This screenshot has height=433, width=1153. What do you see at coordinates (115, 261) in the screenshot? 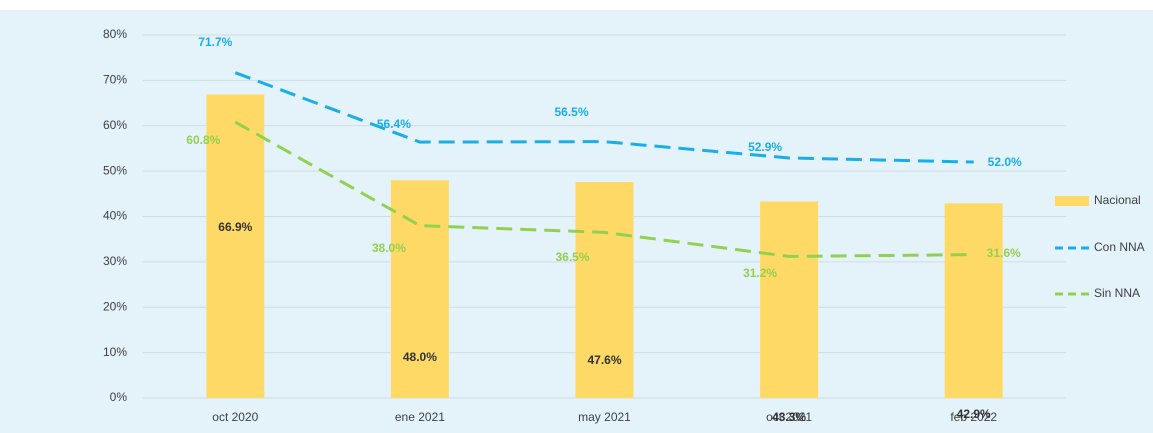
I see `y-tick-label: 30%` at bounding box center [115, 261].